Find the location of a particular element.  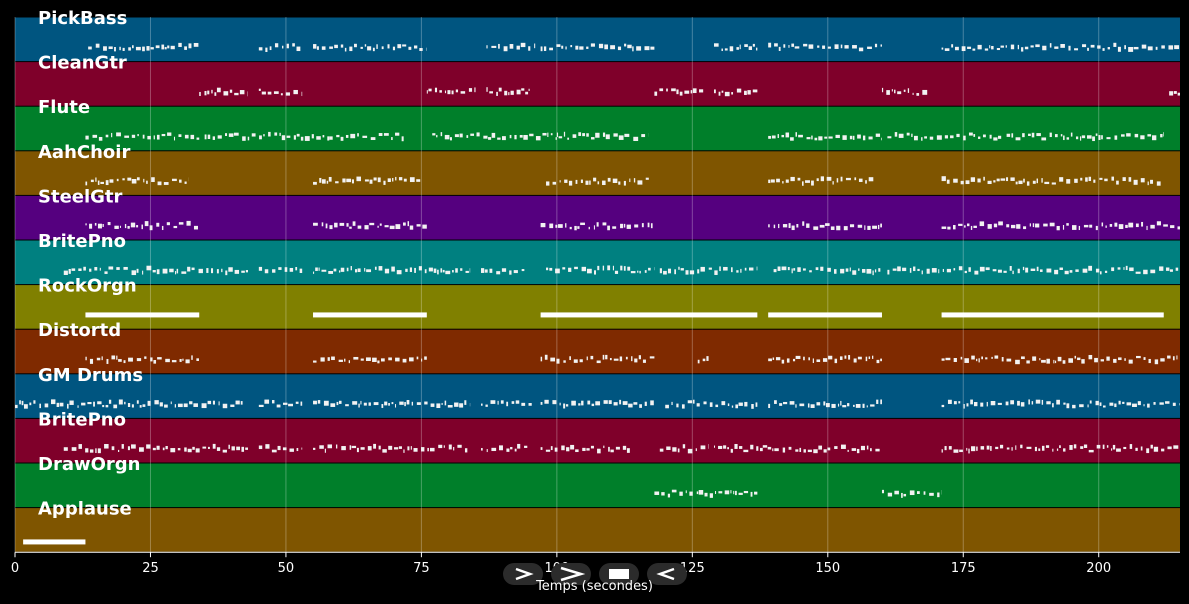

stop-button is located at coordinates (619, 574).